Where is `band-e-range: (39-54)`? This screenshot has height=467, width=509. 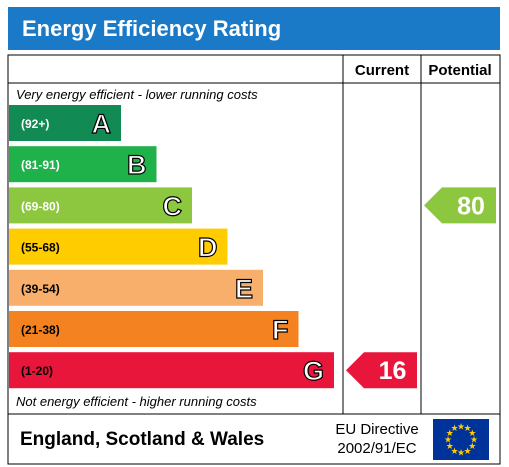
band-e-range: (39-54) is located at coordinates (40, 289).